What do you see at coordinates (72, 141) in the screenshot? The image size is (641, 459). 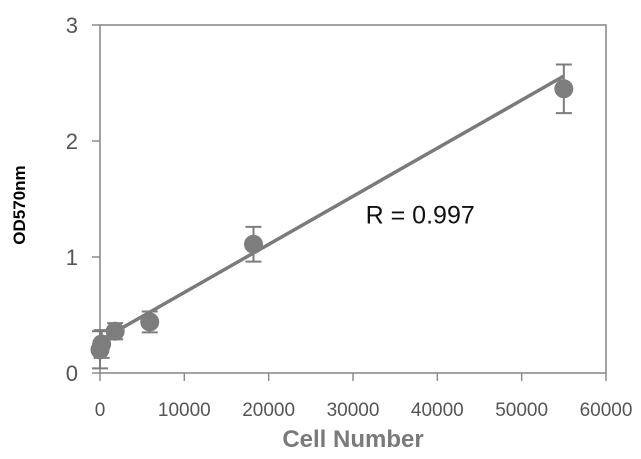 I see `y-tick-label: 2` at bounding box center [72, 141].